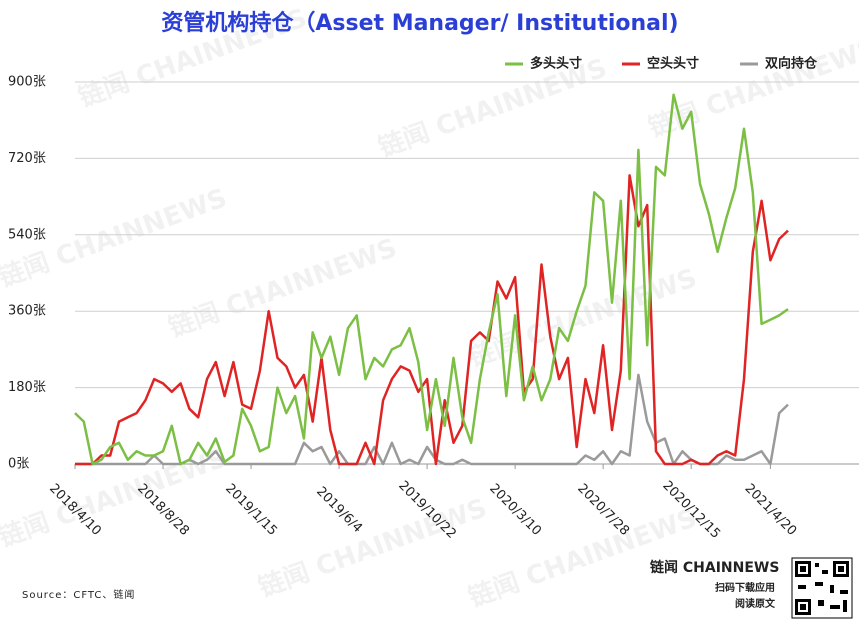 This screenshot has height=623, width=859. Describe the element at coordinates (745, 587) in the screenshot. I see `brand-line: 扫码下载应用` at that location.